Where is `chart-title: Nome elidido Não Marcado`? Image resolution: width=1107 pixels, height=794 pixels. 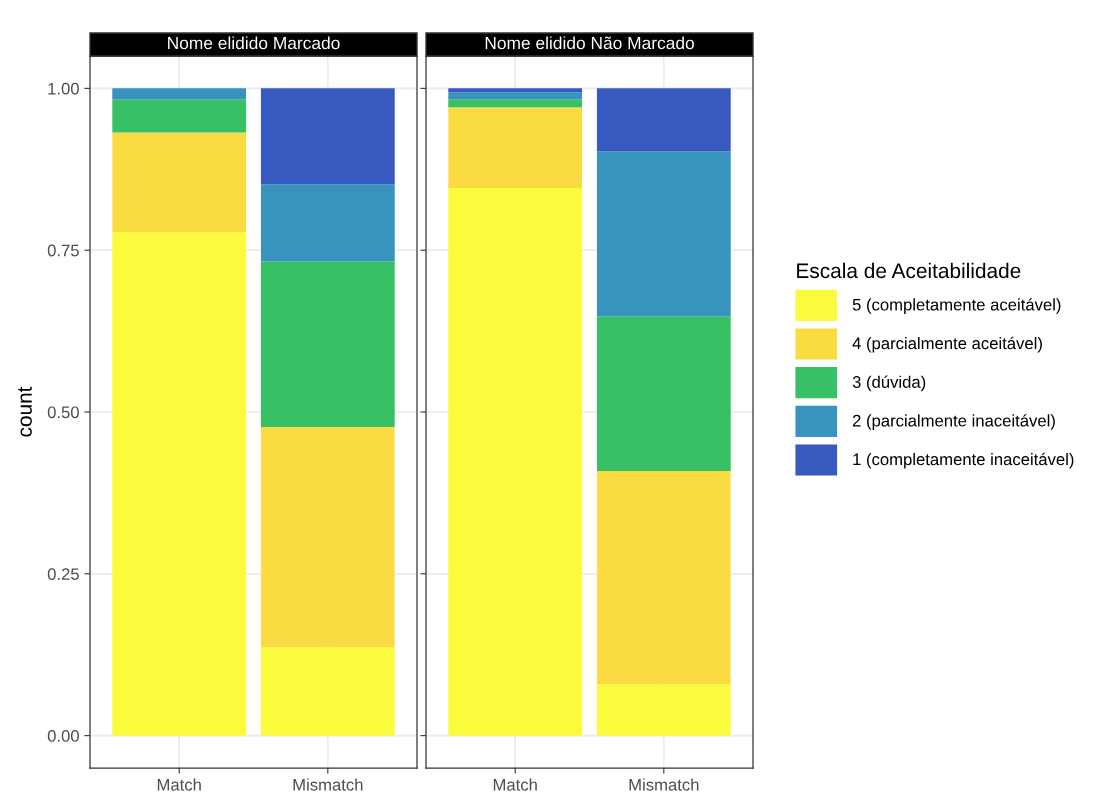 chart-title: Nome elidido Não Marcado is located at coordinates (589, 43).